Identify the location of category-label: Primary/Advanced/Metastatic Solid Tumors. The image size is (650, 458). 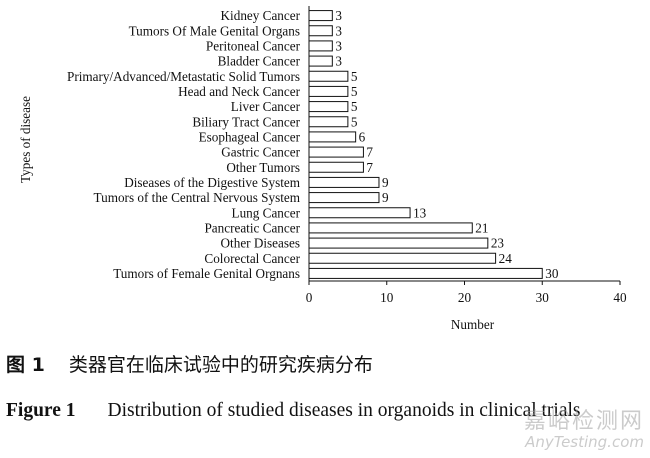
(183, 76).